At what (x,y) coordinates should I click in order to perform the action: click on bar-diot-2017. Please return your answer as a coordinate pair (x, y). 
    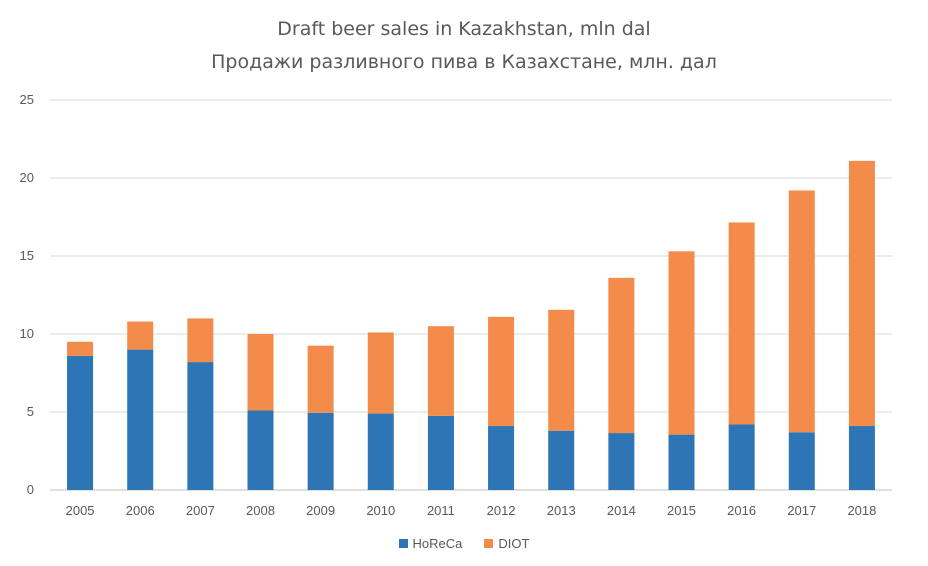
    Looking at the image, I should click on (801, 311).